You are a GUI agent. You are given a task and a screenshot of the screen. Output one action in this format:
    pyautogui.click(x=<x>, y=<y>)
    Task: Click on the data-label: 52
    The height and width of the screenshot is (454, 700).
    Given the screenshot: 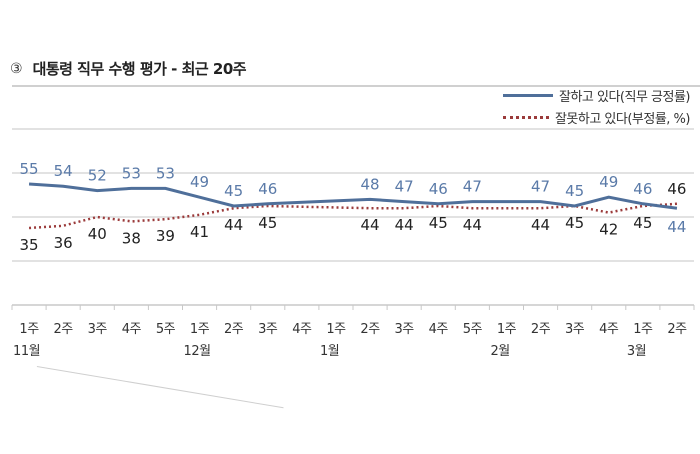 What is the action you would take?
    pyautogui.click(x=97, y=176)
    